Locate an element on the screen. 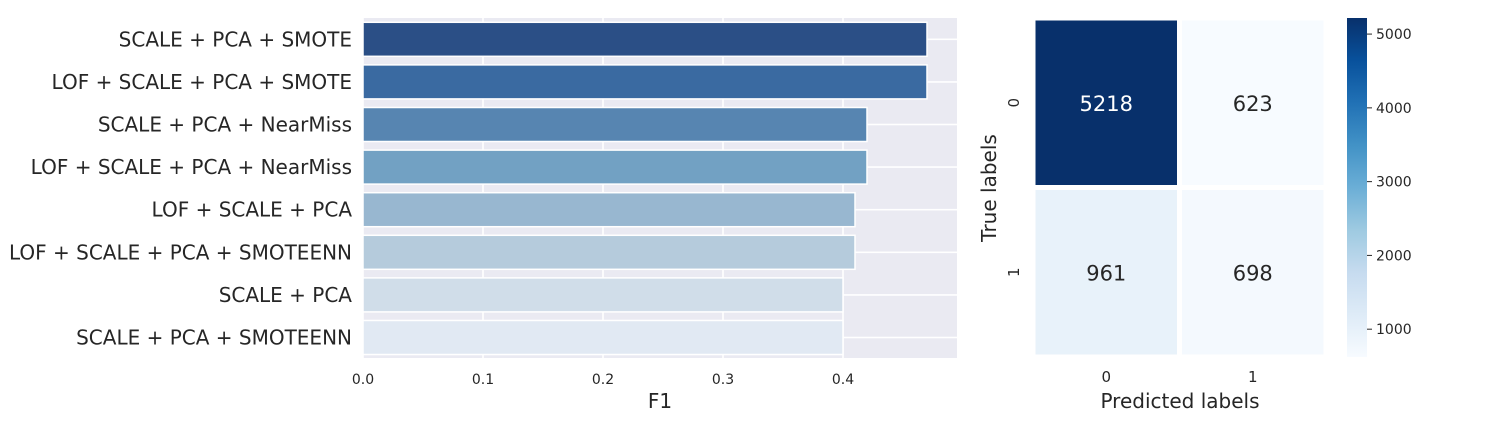  bar-category-label: SCALE + PCA + NearMiss is located at coordinates (225, 125).